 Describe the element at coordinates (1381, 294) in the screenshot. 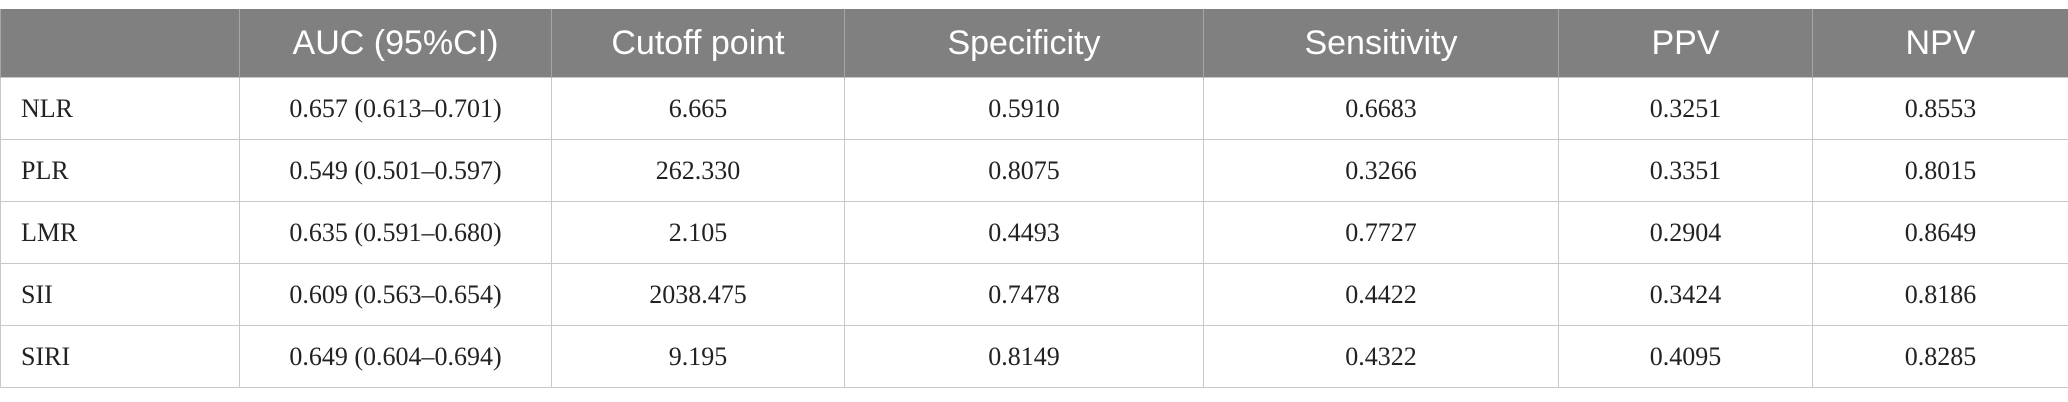

I see `table-cell: 0.4422` at that location.